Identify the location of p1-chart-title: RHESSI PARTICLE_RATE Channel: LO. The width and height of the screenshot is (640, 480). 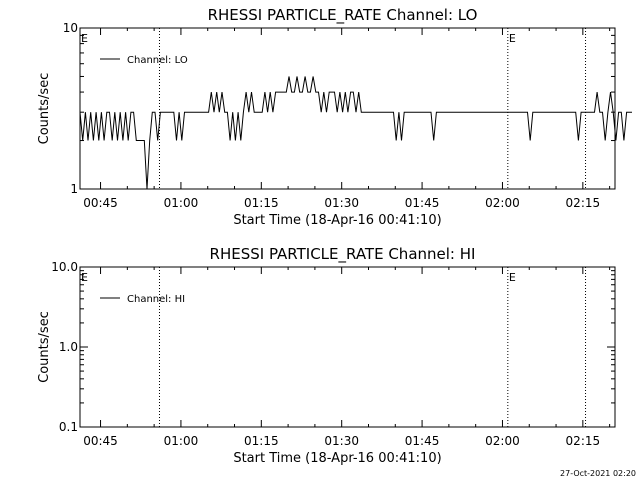
(343, 15).